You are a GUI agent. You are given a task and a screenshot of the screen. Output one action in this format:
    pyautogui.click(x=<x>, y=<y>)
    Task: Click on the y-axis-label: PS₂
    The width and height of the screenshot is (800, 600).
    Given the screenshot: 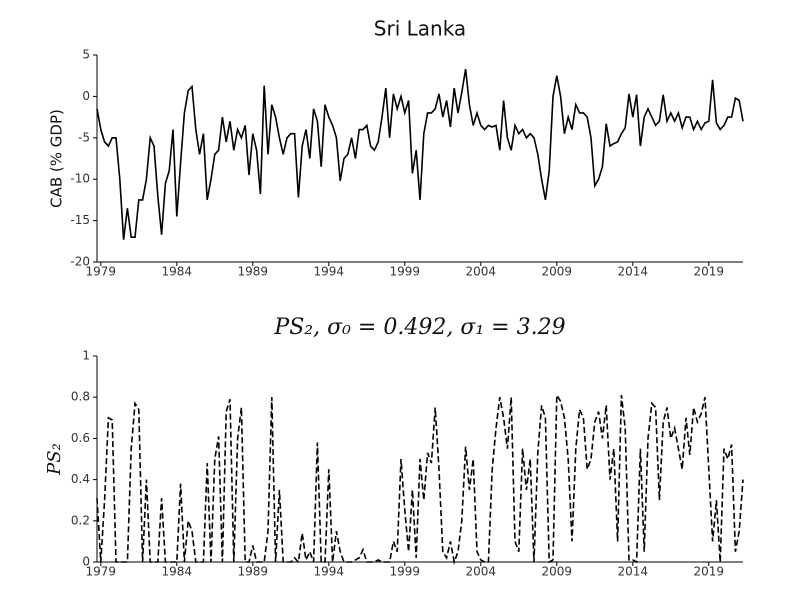 What is the action you would take?
    pyautogui.click(x=54, y=459)
    